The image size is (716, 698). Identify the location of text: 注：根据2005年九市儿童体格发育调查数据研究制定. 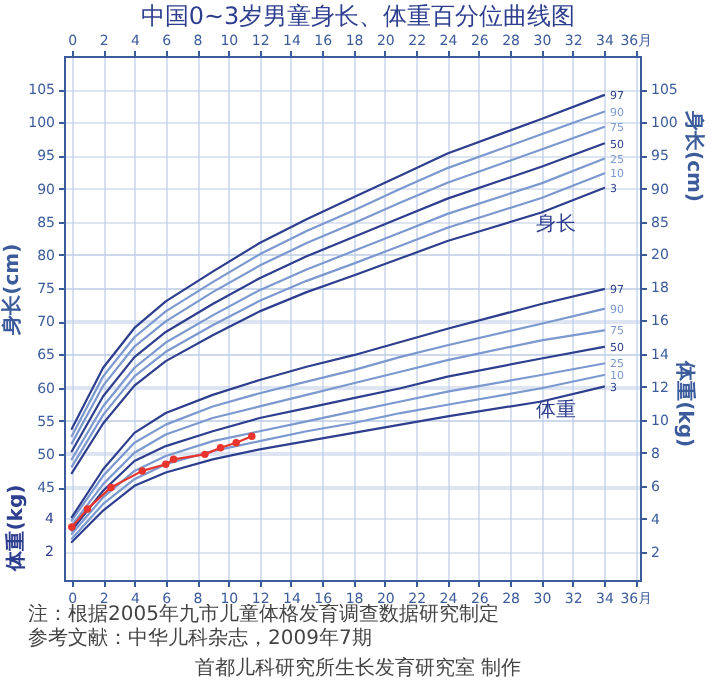
(263, 615).